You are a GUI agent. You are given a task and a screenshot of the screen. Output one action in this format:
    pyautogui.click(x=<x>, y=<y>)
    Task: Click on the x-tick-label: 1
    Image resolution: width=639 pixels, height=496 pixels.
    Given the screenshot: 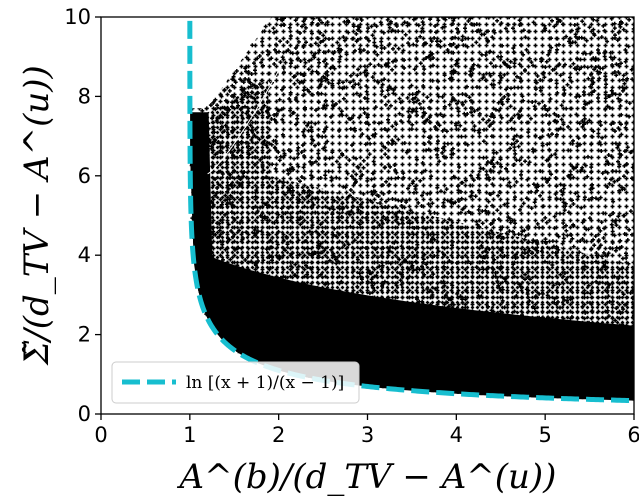 What is the action you would take?
    pyautogui.click(x=189, y=435)
    